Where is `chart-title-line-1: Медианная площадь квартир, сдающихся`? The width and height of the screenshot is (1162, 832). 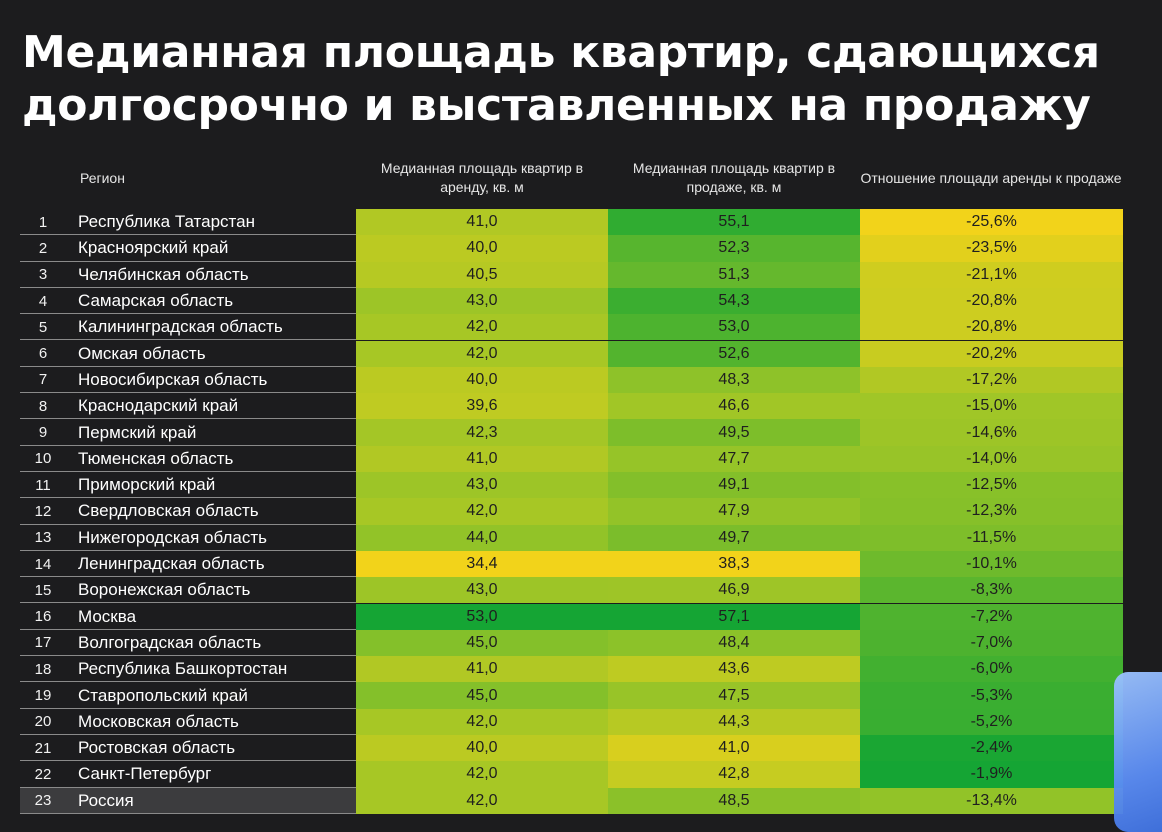
chart-title-line-1: Медианная площадь квартир, сдающихся is located at coordinates (561, 52).